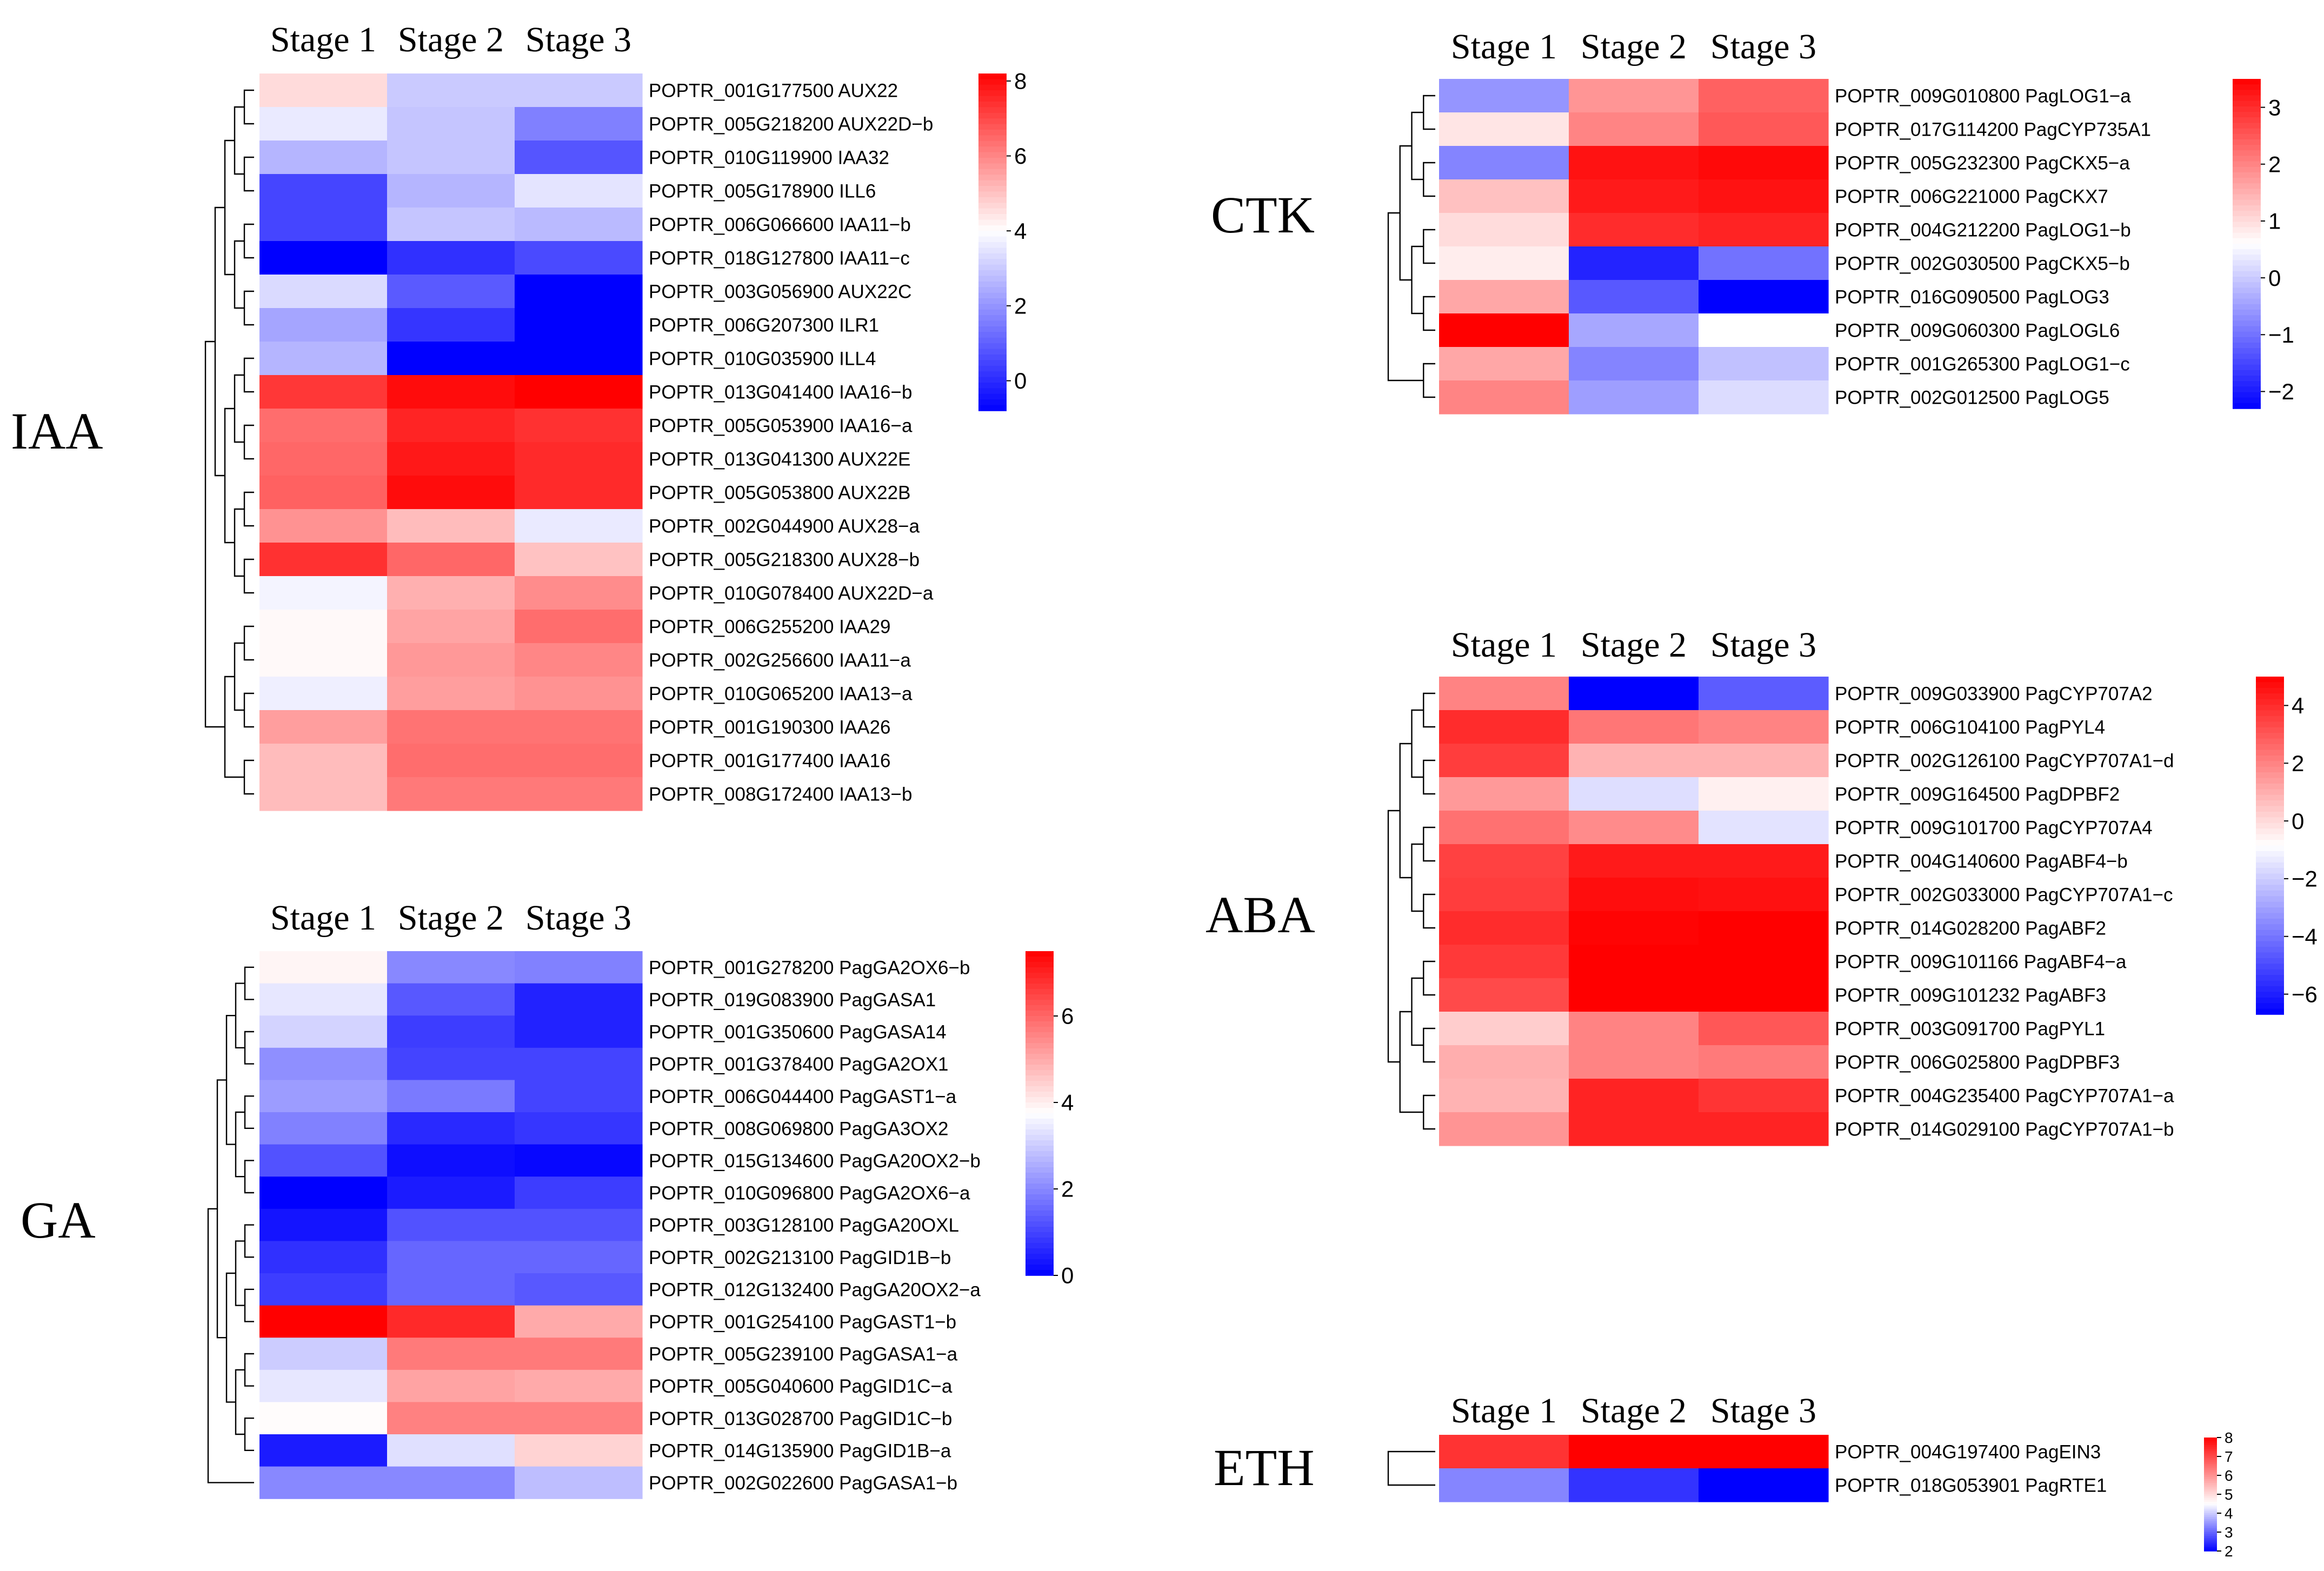 This screenshot has height=1571, width=2324. What do you see at coordinates (1504, 1410) in the screenshot?
I see `column-header: Stage 1` at bounding box center [1504, 1410].